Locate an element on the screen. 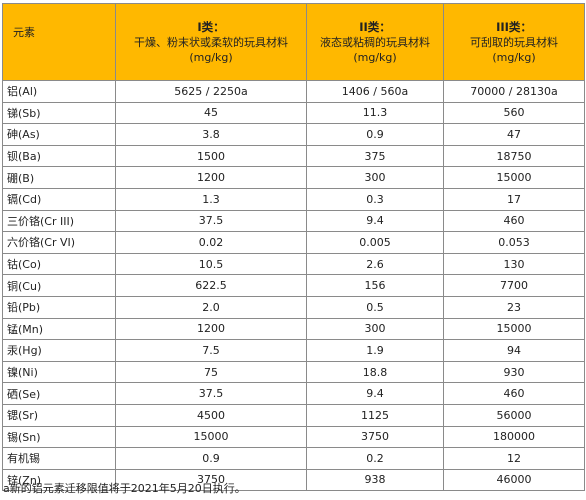 Image resolution: width=586 pixels, height=500 pixels. limit-cell-category-1: 7.5 is located at coordinates (211, 350).